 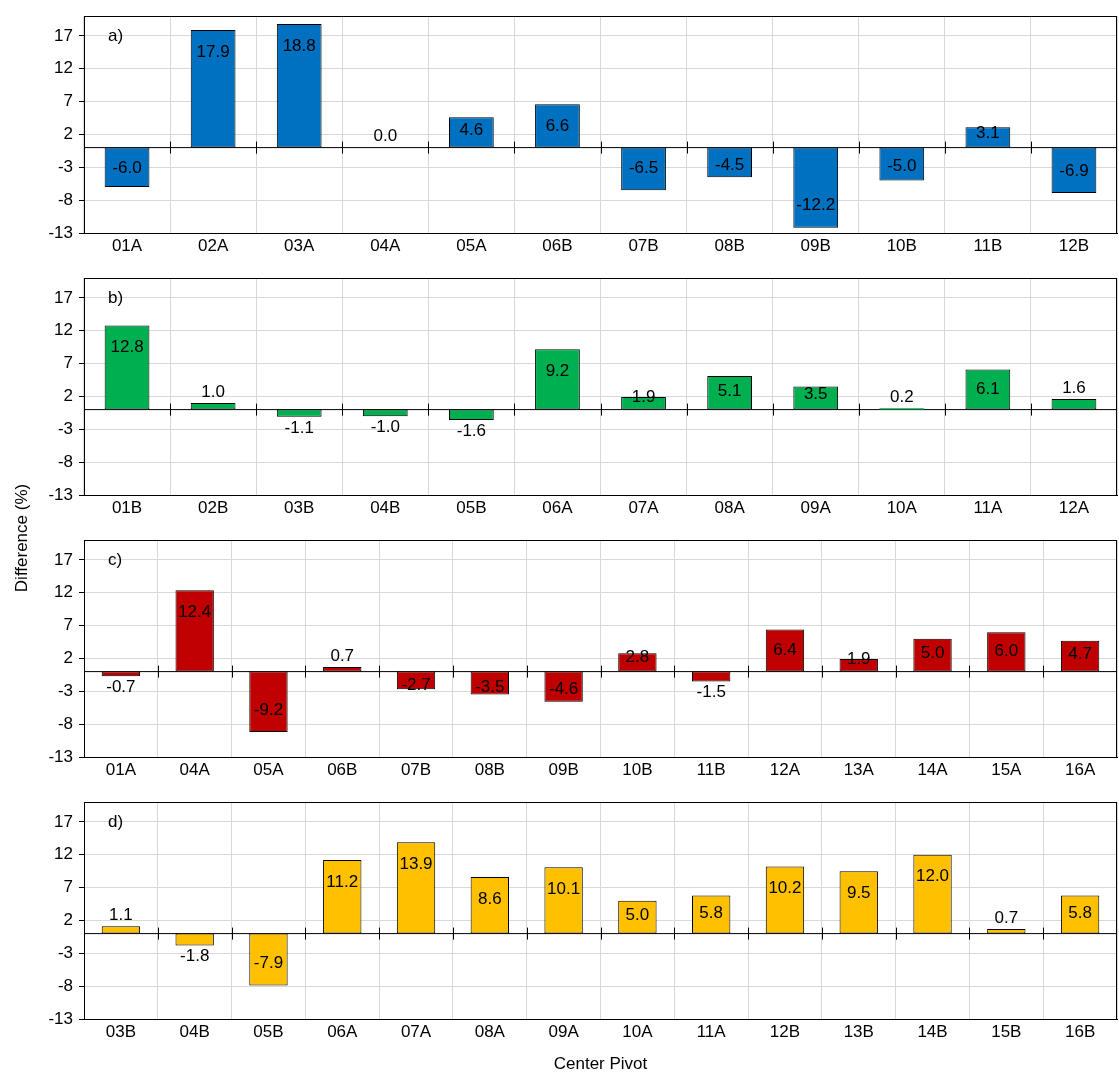 What do you see at coordinates (127, 347) in the screenshot?
I see `data-label: 12.8` at bounding box center [127, 347].